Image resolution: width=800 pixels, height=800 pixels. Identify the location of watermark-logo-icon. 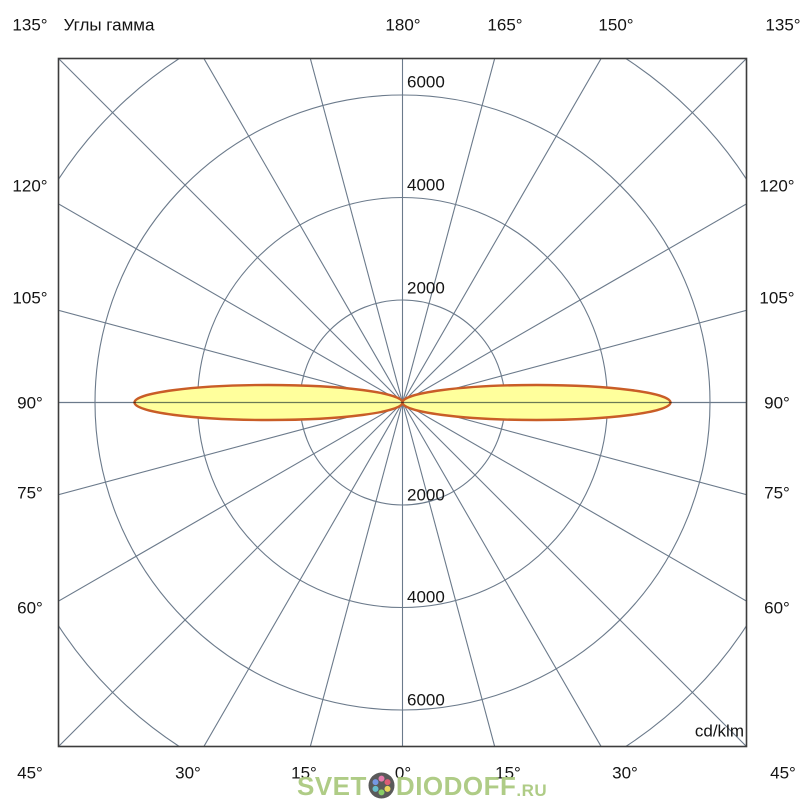
(381, 785).